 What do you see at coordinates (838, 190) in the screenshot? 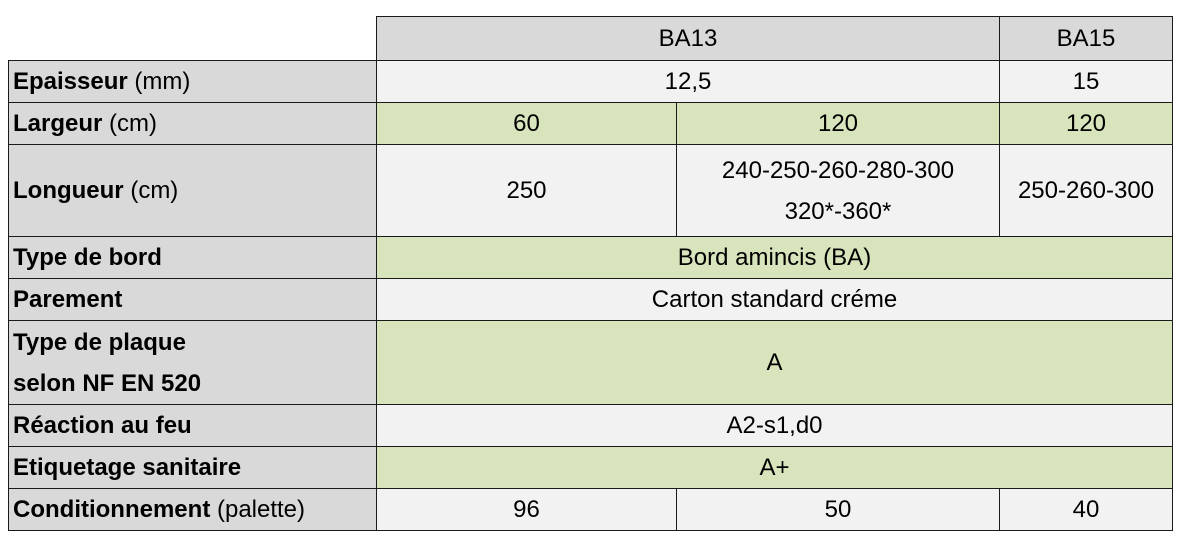
I see `cell-ba13-b: 240-250-260-280-300 320*-360*` at bounding box center [838, 190].